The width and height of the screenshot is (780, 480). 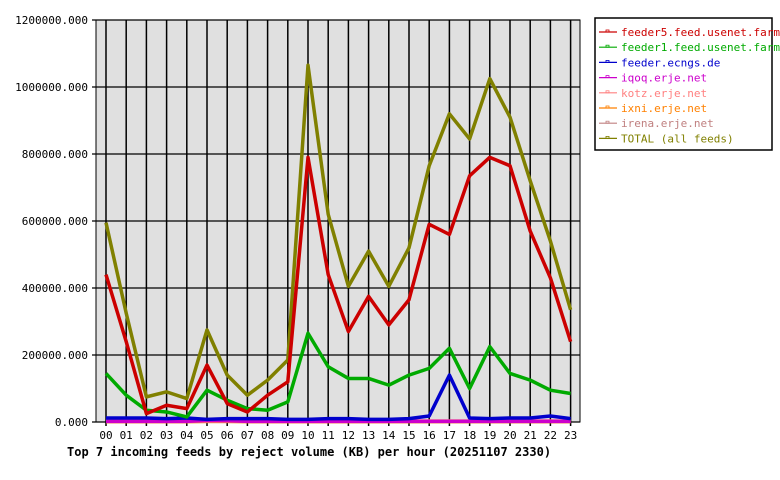 I want to click on x-tick-label: 06, so click(x=227, y=435).